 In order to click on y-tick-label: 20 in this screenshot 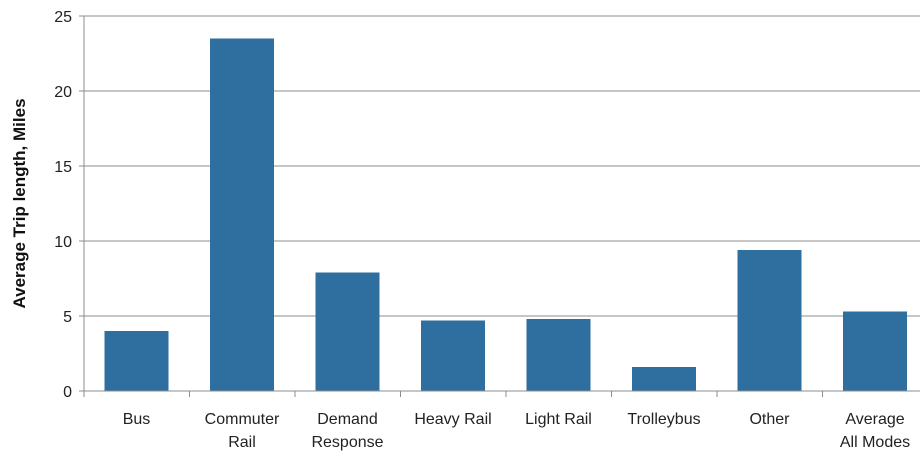, I will do `click(63, 92)`.